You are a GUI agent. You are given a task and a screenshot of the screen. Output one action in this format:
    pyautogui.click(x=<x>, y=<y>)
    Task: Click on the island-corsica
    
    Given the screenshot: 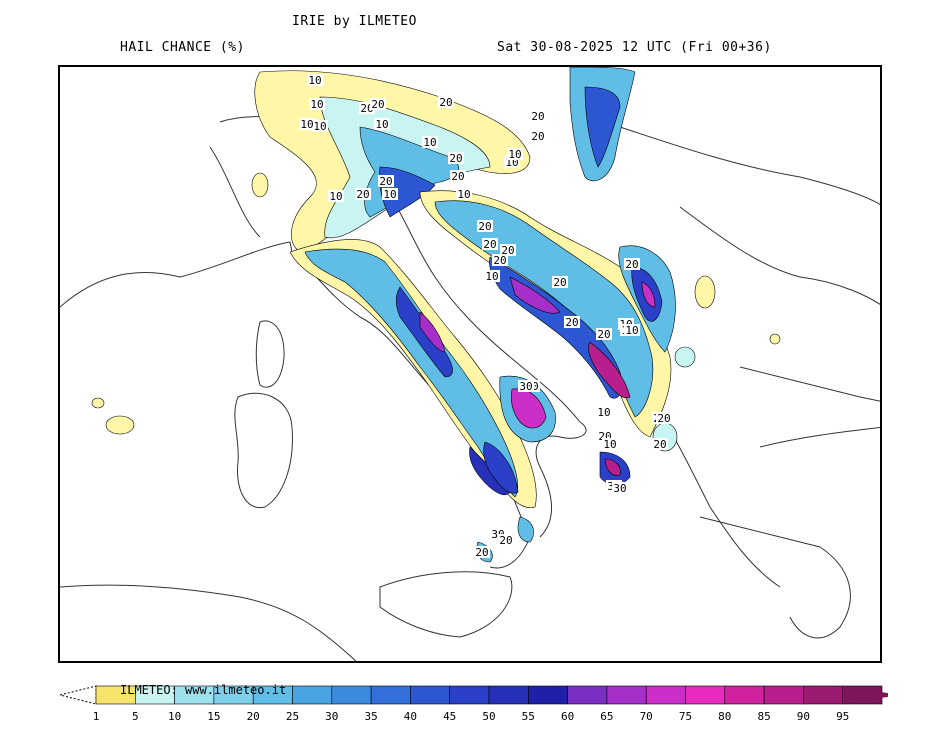 What is the action you would take?
    pyautogui.click(x=270, y=354)
    